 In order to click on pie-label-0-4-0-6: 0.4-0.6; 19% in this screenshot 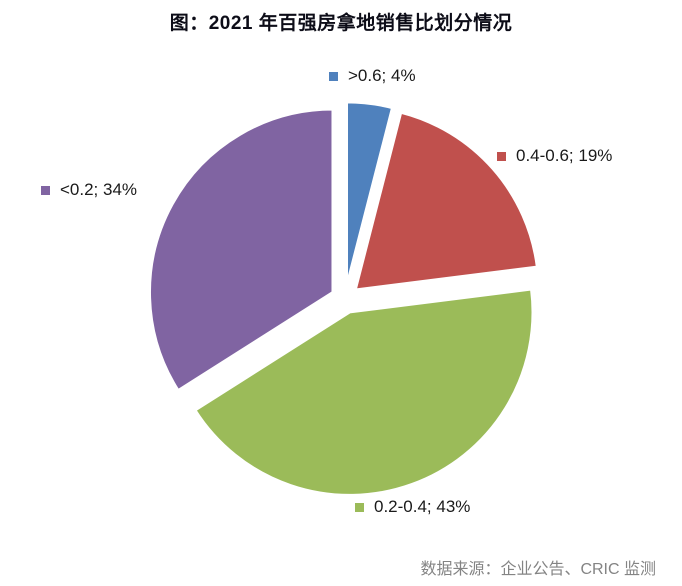, I will do `click(554, 156)`.